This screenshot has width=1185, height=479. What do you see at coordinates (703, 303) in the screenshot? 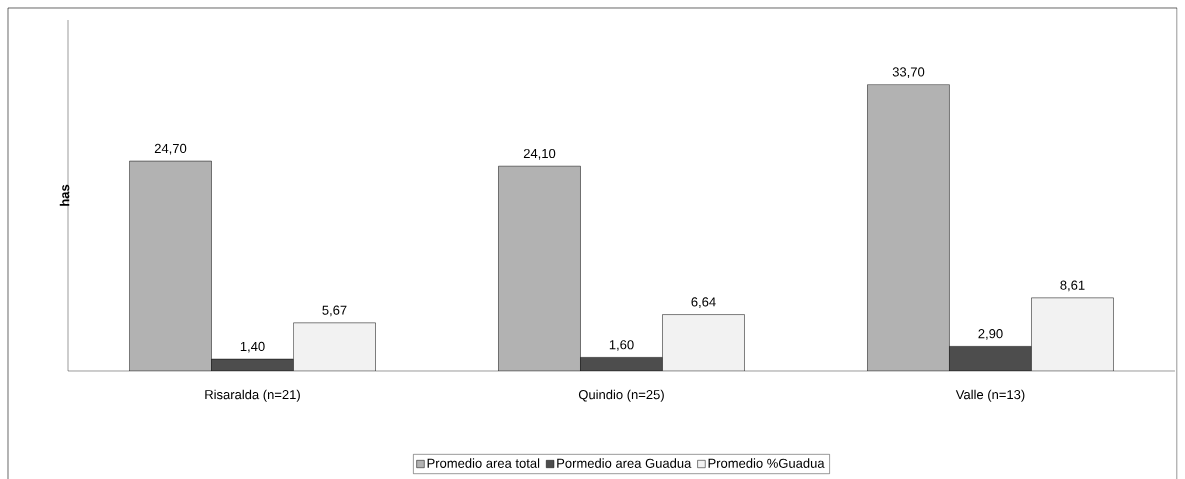
I see `data-label: 6,64` at bounding box center [703, 303].